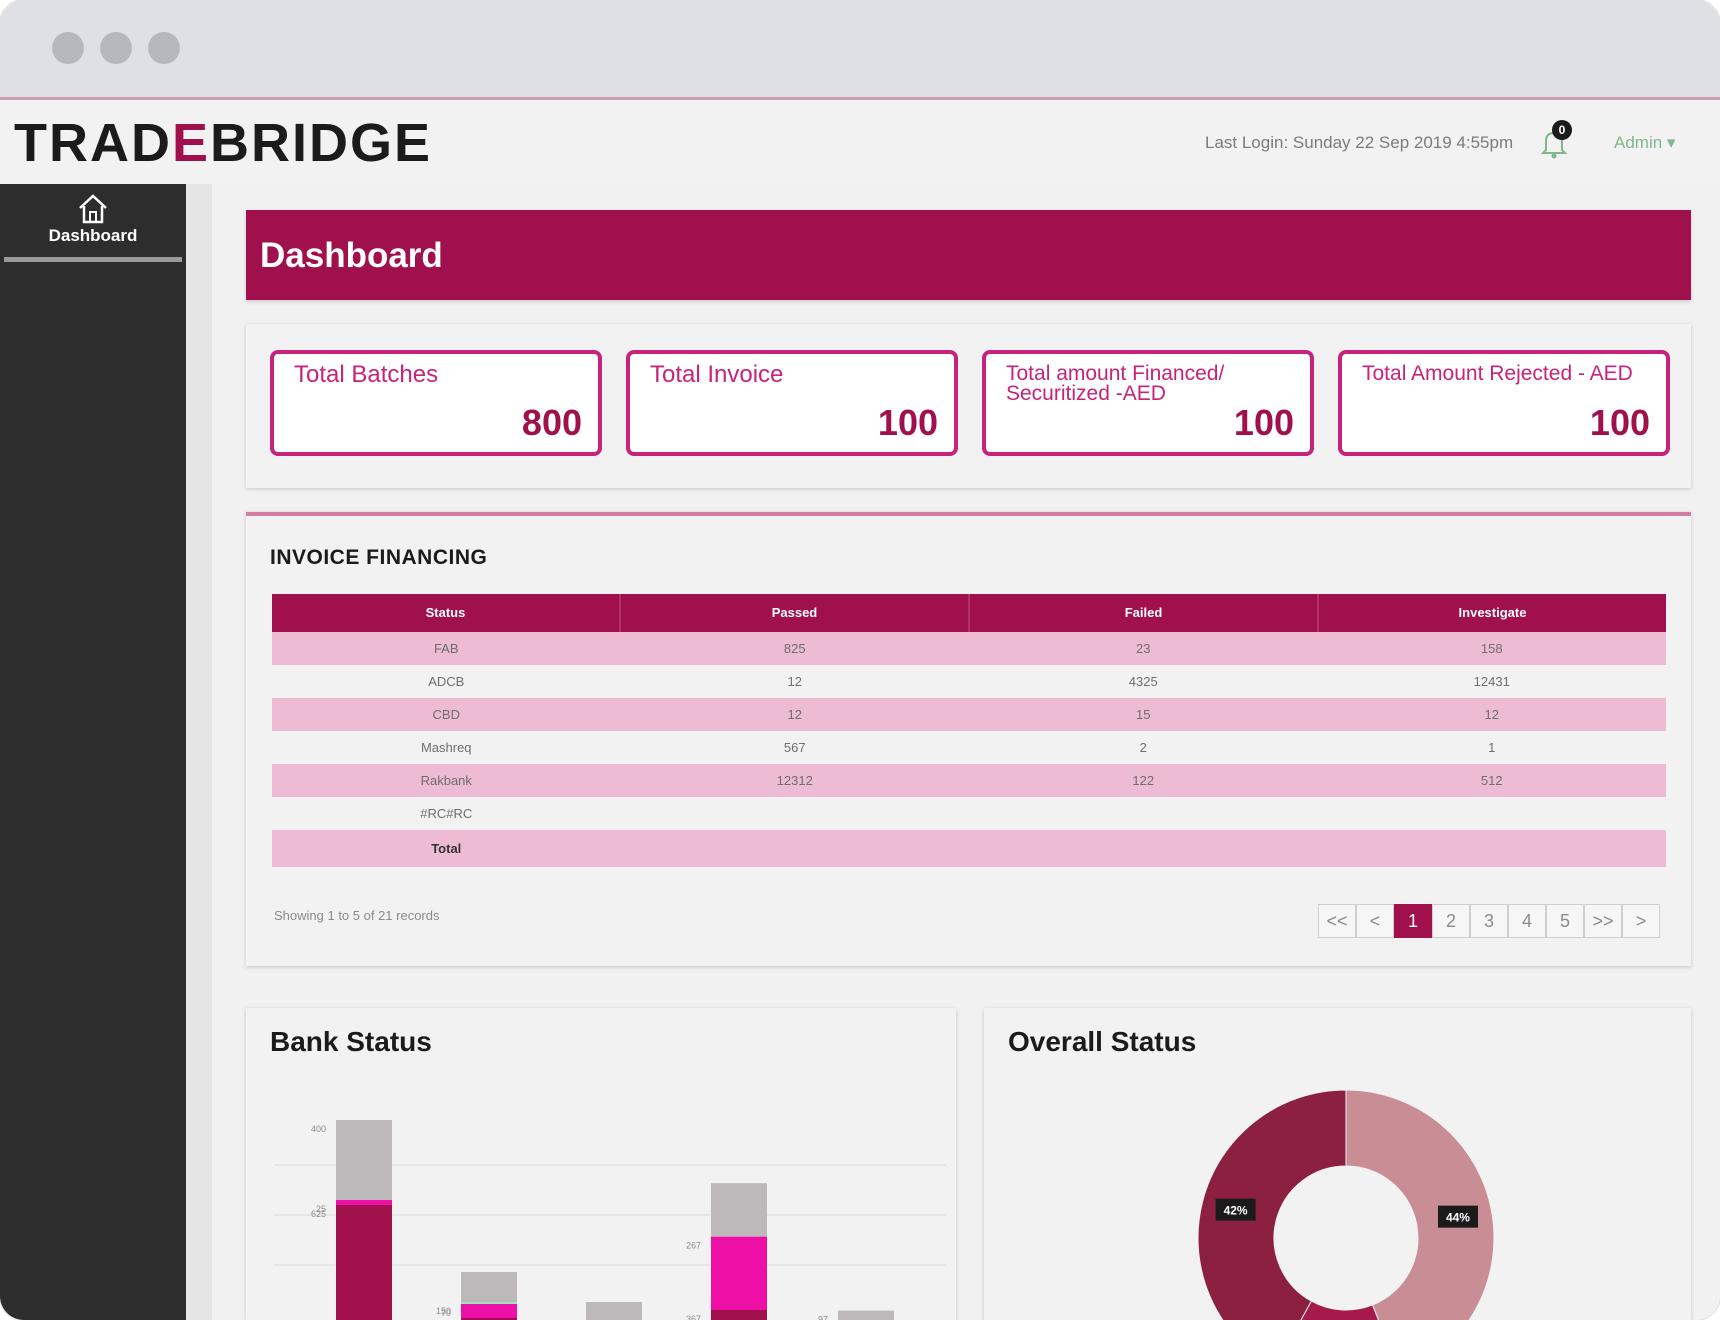 The height and width of the screenshot is (1320, 1720). Describe the element at coordinates (1562, 130) in the screenshot. I see `notification-badge: 0` at that location.